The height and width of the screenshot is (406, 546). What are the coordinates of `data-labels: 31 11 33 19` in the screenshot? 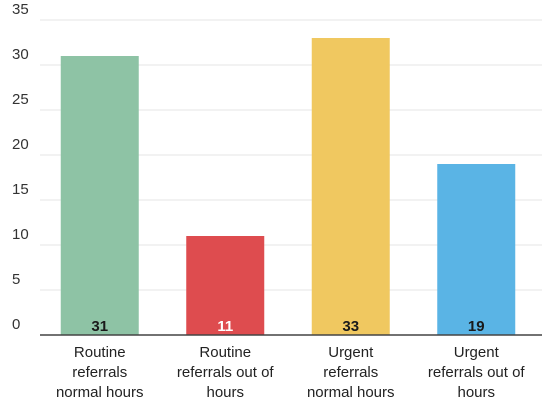 It's located at (287, 326).